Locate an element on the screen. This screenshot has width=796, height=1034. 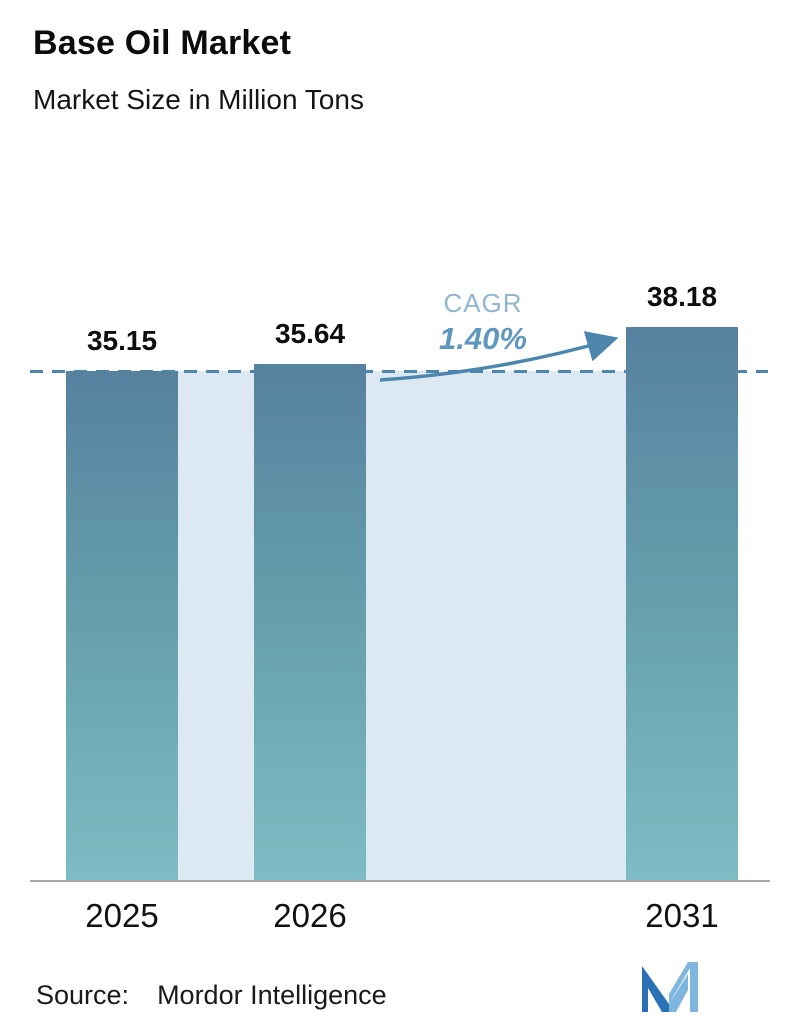
cagr-annotation: CAGR 1.40% is located at coordinates (483, 322).